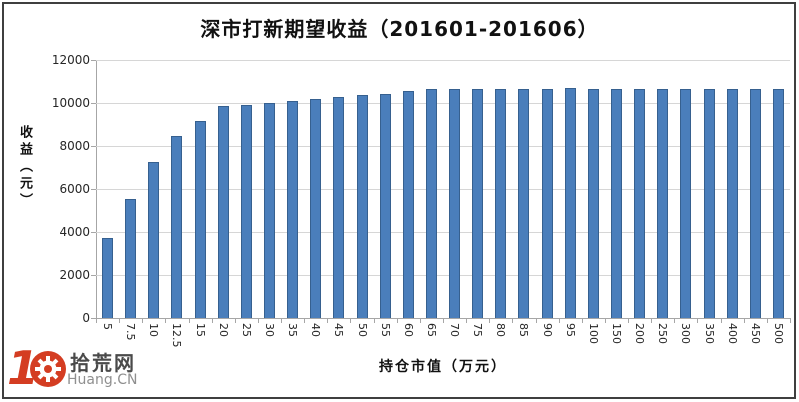  Describe the element at coordinates (431, 330) in the screenshot. I see `x-tick-label-65: 65` at that location.